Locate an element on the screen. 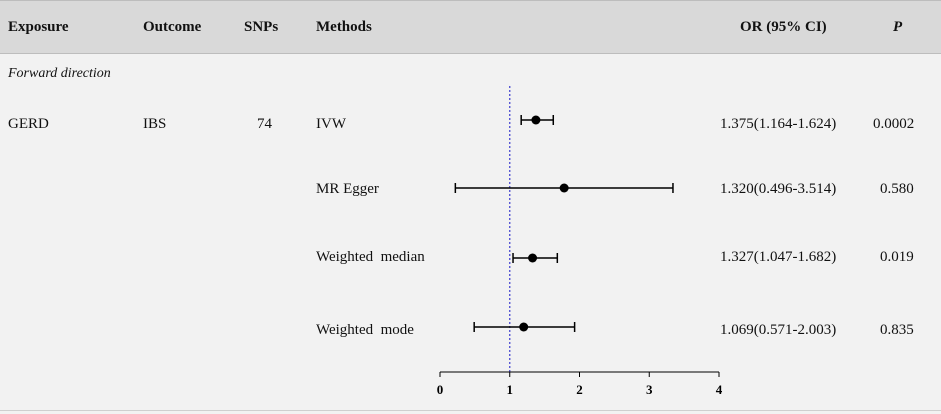 Image resolution: width=941 pixels, height=414 pixels. or-ci-weighted-mode: 1.069(0.571-2.003) is located at coordinates (778, 330).